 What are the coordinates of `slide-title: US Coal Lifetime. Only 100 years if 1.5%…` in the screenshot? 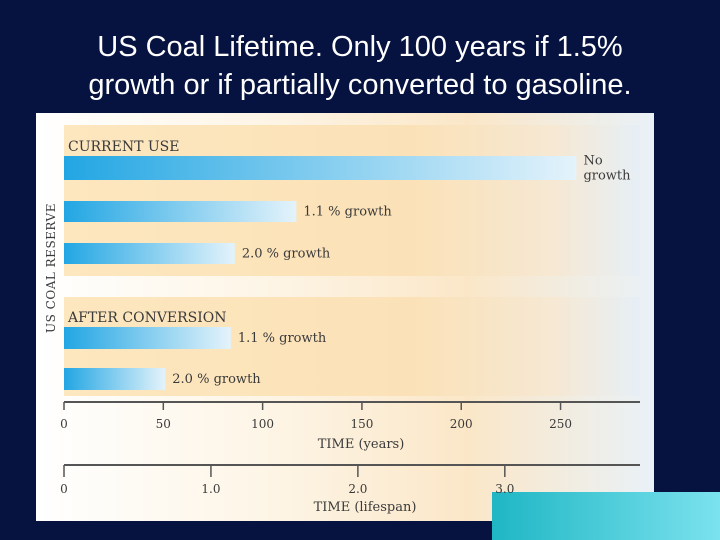 It's located at (360, 66).